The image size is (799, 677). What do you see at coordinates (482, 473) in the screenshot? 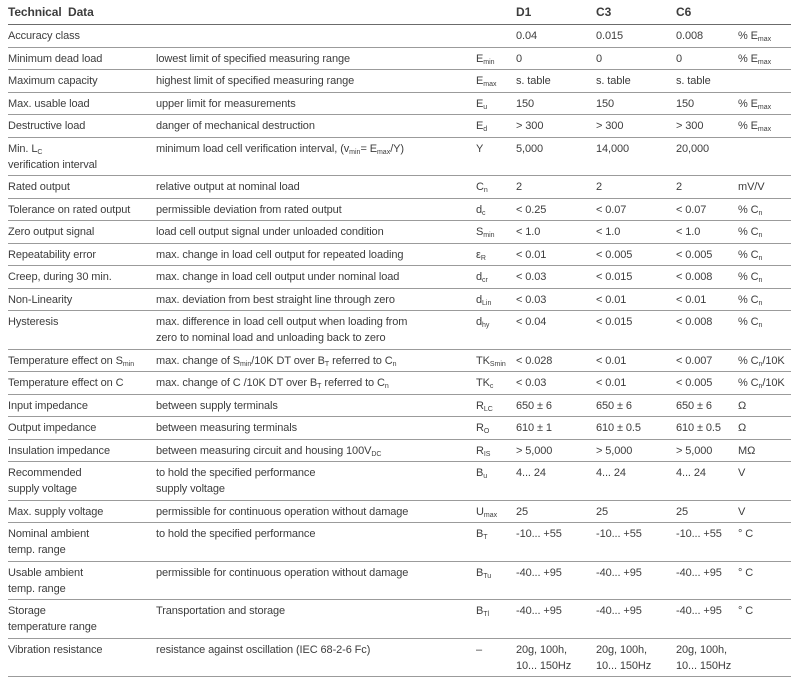
I see `symbol-cell: Bu` at bounding box center [482, 473].